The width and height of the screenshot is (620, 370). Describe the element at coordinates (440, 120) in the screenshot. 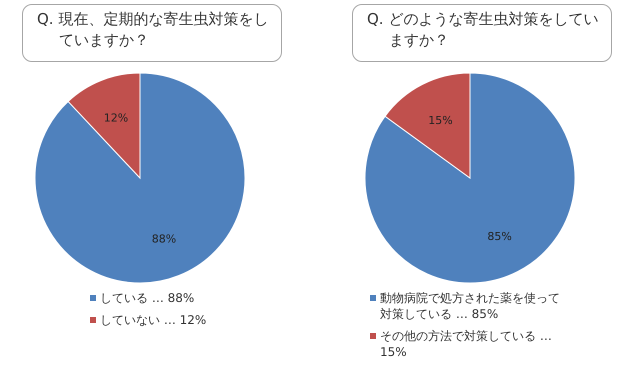

I see `data-label: 15%` at that location.